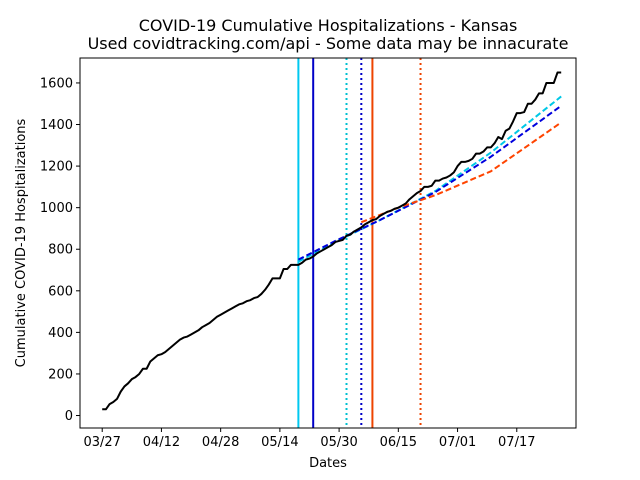  Describe the element at coordinates (69, 416) in the screenshot. I see `y-tick-label: 0` at that location.